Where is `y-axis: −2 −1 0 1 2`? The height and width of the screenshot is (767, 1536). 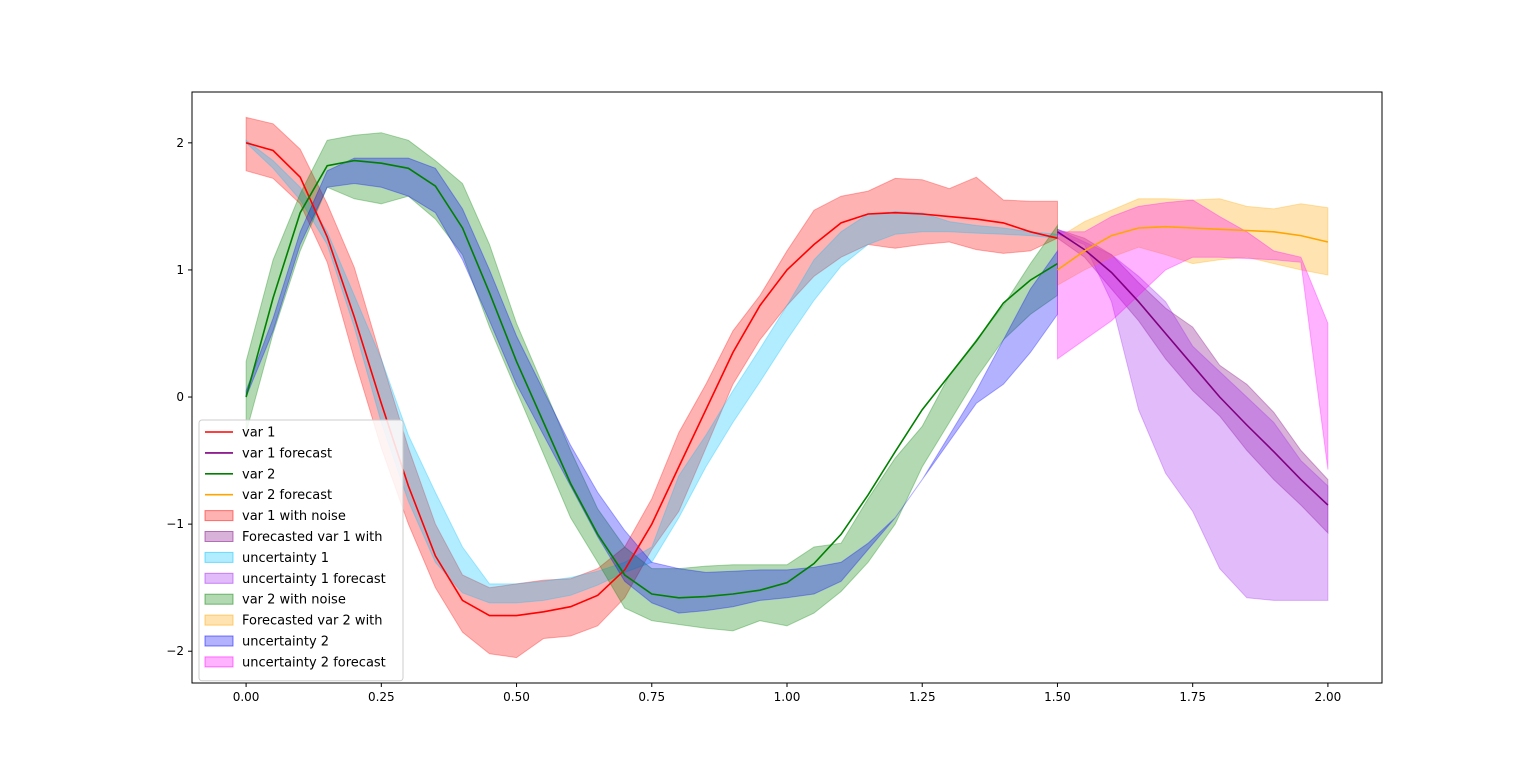
y-axis: −2 −1 0 1 2 is located at coordinates (179, 397).